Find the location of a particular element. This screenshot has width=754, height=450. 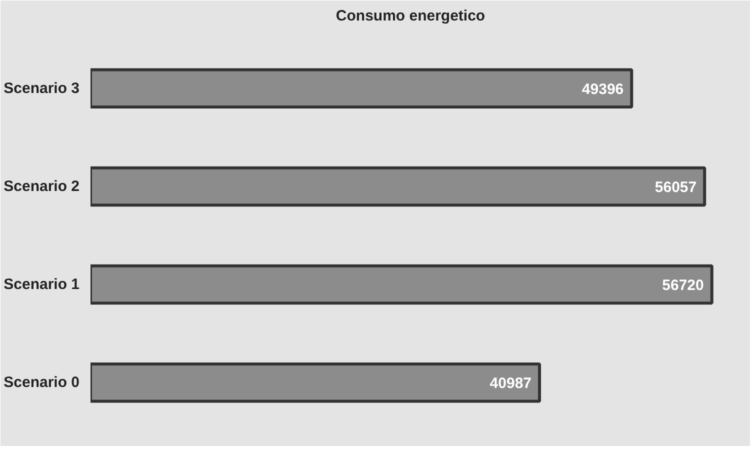

y-tick-label: Scenario 1 is located at coordinates (42, 285).